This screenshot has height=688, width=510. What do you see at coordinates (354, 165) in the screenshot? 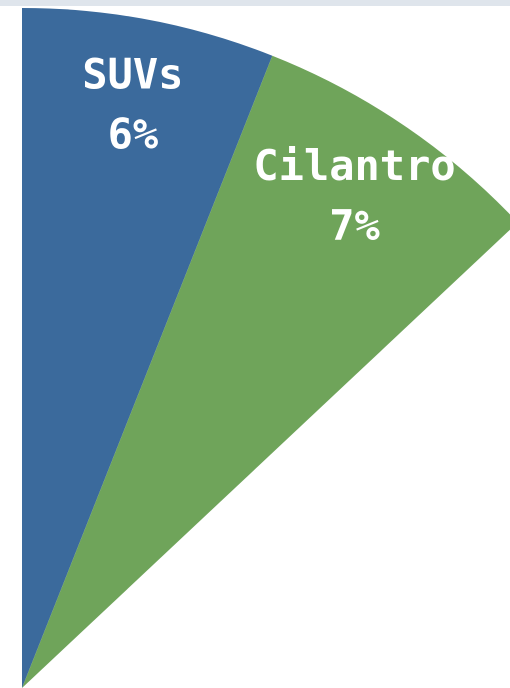
I see `slice-label: Cilantro` at bounding box center [354, 165].